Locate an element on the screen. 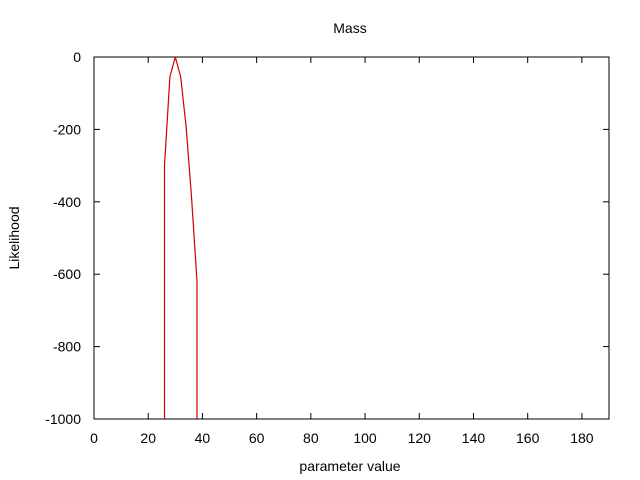 The height and width of the screenshot is (480, 640). y-tick-label: -200 is located at coordinates (67, 129).